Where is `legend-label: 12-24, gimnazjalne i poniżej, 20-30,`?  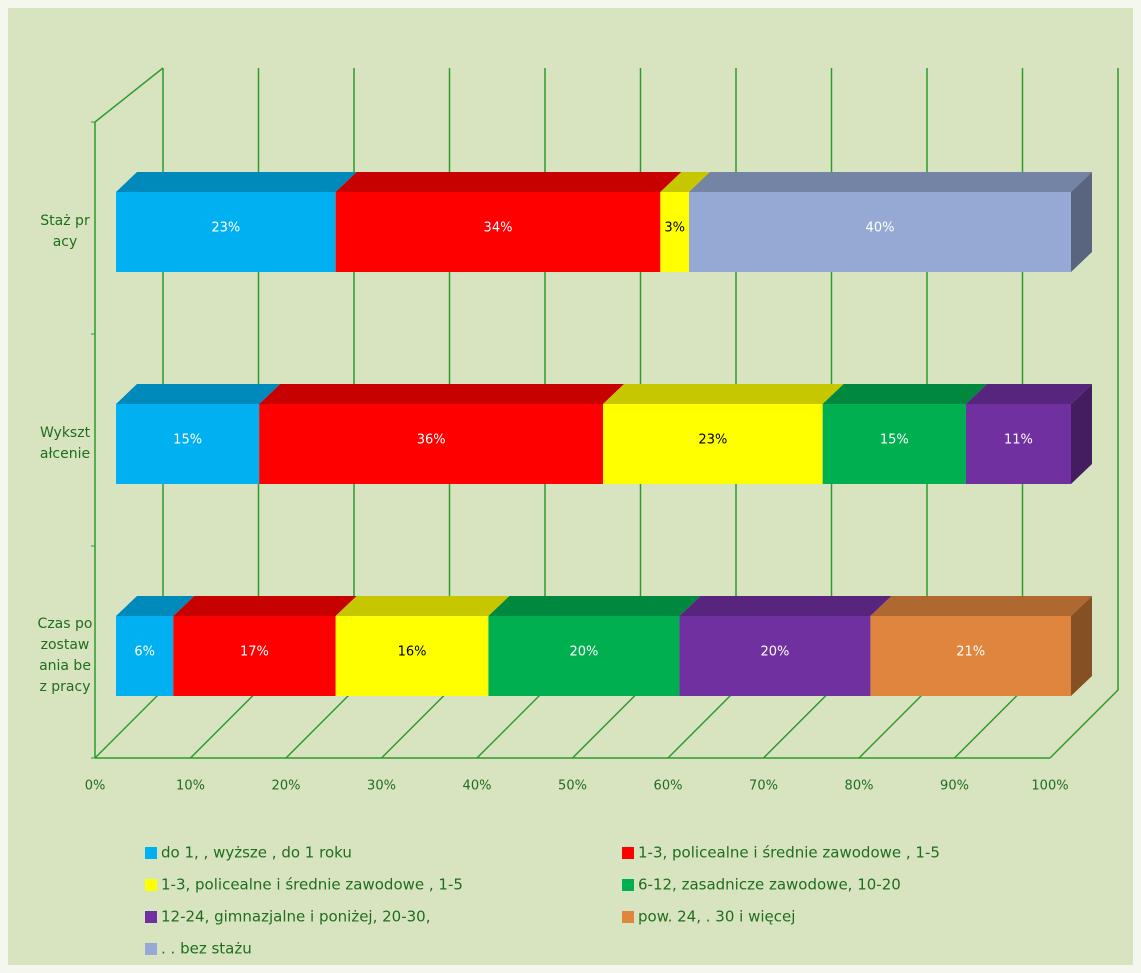
legend-label: 12-24, gimnazjalne i poniżej, 20-30, is located at coordinates (296, 917).